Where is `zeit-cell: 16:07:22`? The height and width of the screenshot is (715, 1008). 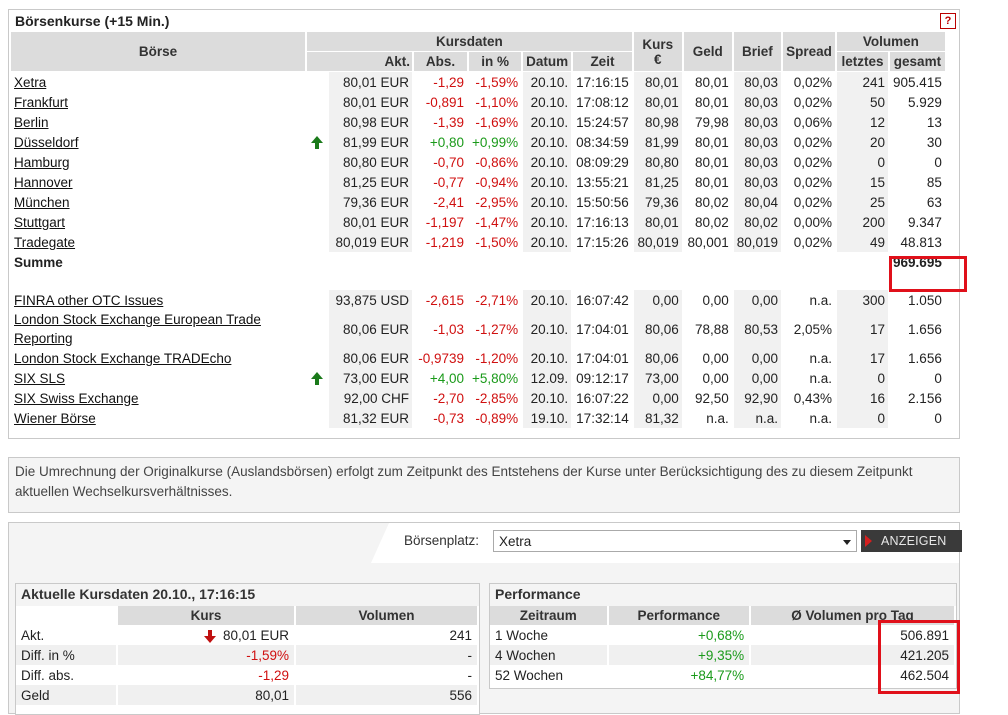
zeit-cell: 16:07:22 is located at coordinates (603, 398).